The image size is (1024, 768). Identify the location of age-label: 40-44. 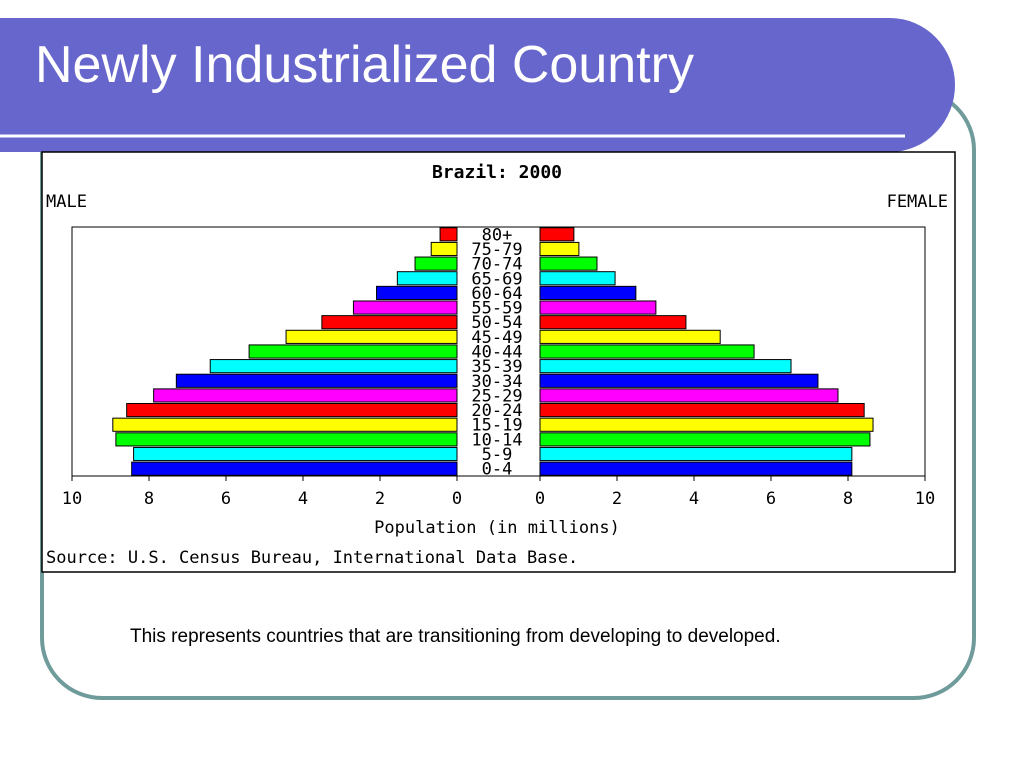
(496, 353).